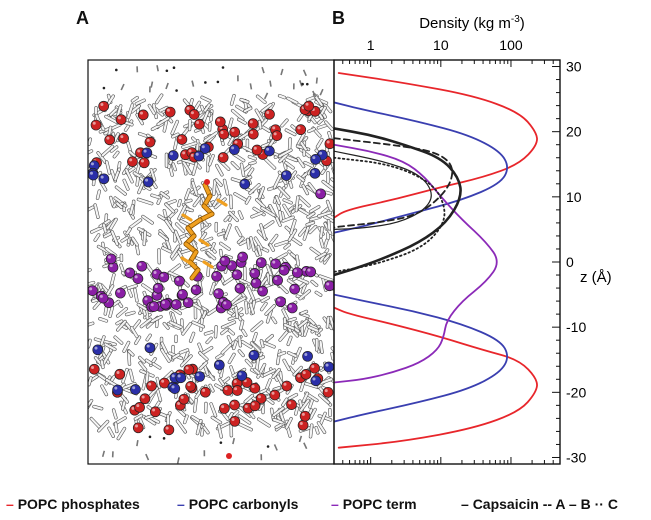 This screenshot has height=520, width=651. Describe the element at coordinates (505, 504) in the screenshot. I see `legend-label-capsaicin: Capsaicin` at that location.